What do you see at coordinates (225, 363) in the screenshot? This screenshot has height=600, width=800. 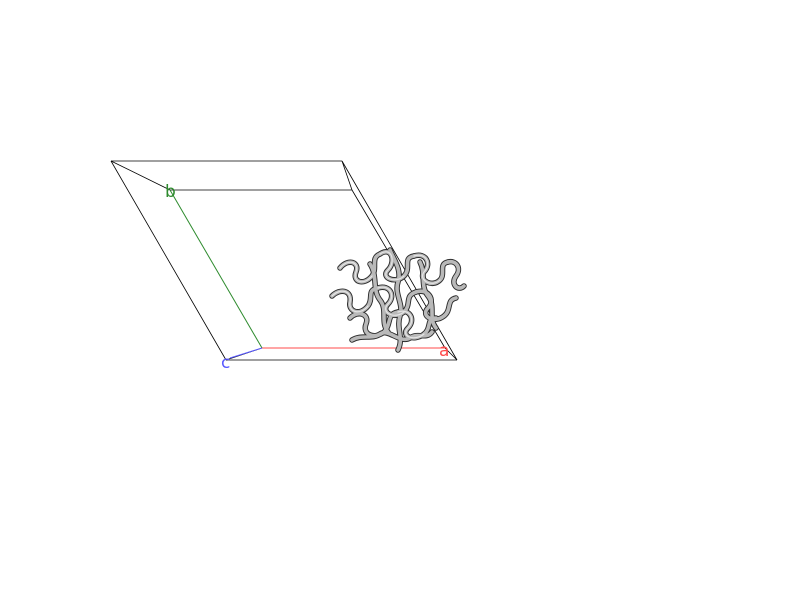 I see `axis-c-label: c` at bounding box center [225, 363].